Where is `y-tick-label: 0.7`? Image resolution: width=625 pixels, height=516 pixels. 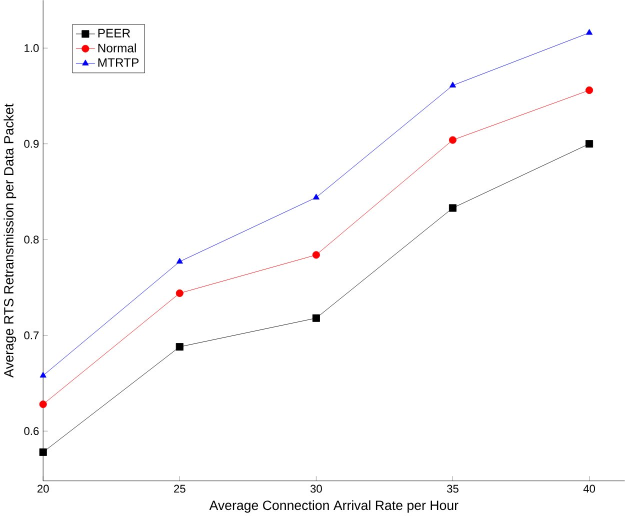
y-tick-label: 0.7 is located at coordinates (31, 335).